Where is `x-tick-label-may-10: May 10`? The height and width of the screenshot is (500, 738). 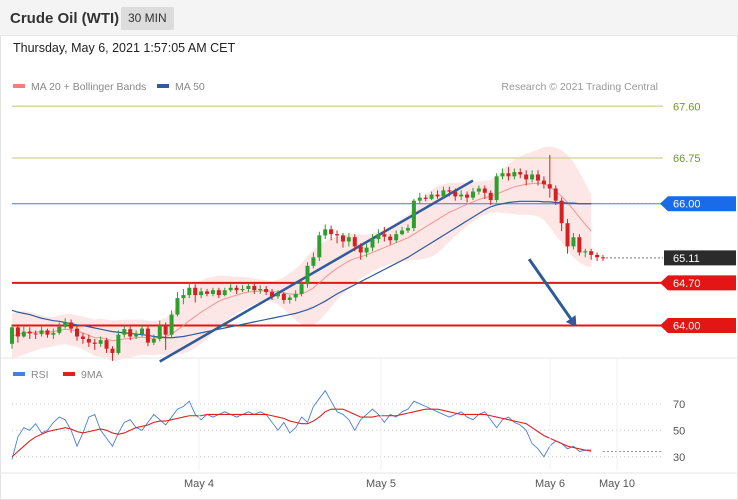
x-tick-label-may-10: May 10 is located at coordinates (617, 484).